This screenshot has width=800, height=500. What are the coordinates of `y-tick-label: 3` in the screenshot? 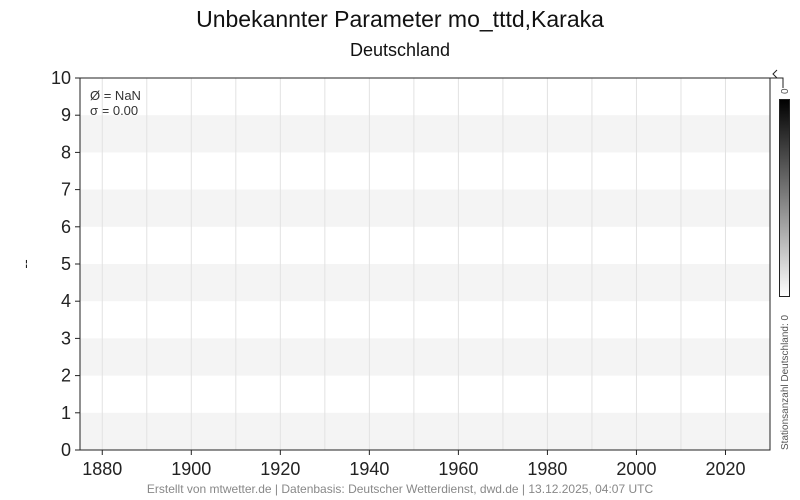 It's located at (66, 338).